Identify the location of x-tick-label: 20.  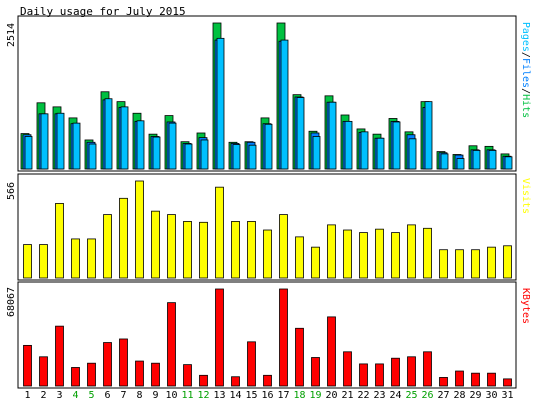
(331, 395).